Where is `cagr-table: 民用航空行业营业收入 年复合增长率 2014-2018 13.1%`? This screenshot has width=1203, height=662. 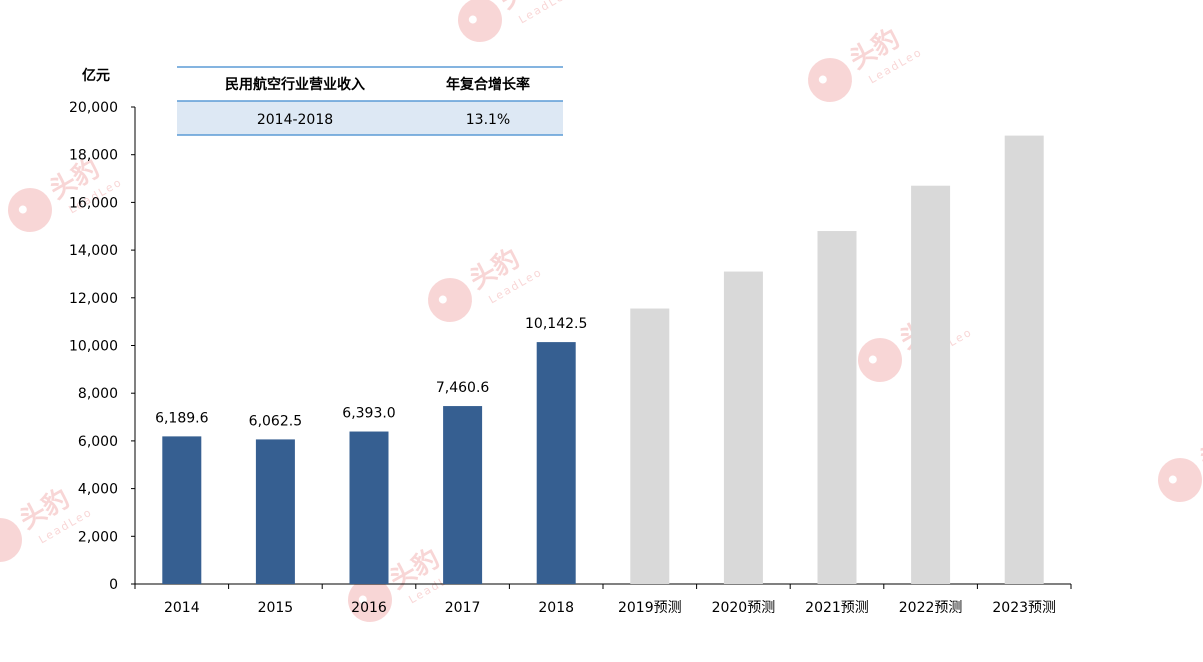 cagr-table: 民用航空行业营业收入 年复合增长率 2014-2018 13.1% is located at coordinates (370, 101).